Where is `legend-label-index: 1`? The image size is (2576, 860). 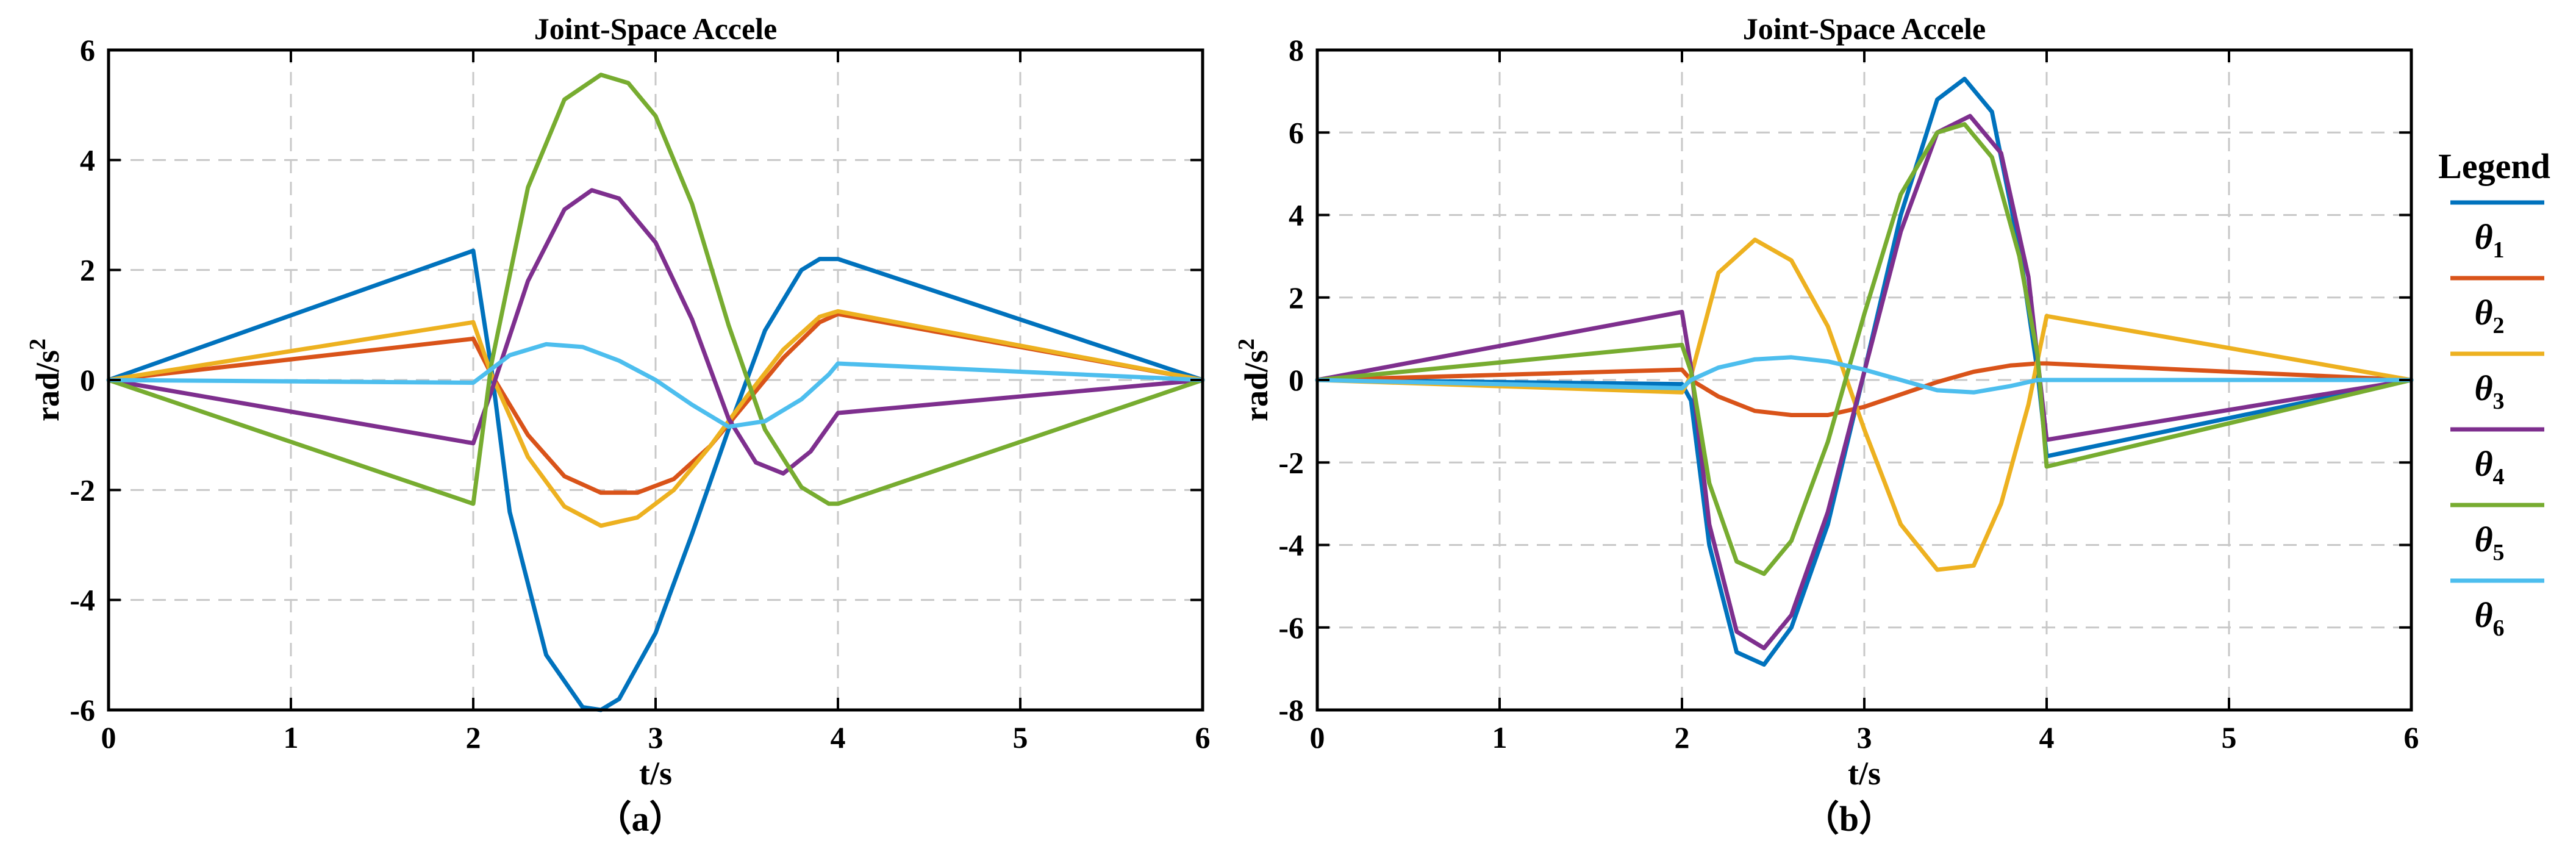 legend-label-index: 1 is located at coordinates (2499, 250).